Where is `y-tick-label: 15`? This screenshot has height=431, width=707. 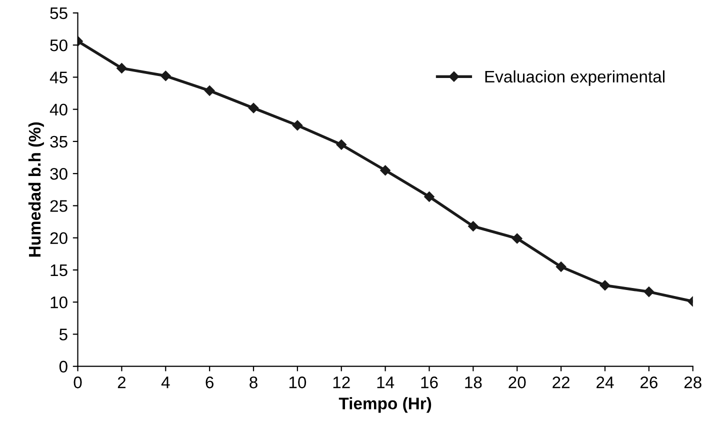 y-tick-label: 15 is located at coordinates (59, 270).